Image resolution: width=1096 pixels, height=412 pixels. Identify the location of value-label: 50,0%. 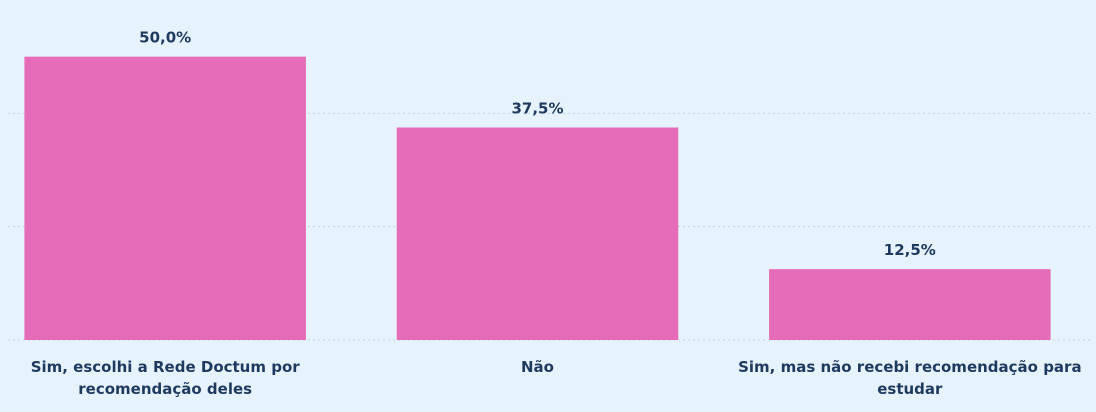
(165, 38).